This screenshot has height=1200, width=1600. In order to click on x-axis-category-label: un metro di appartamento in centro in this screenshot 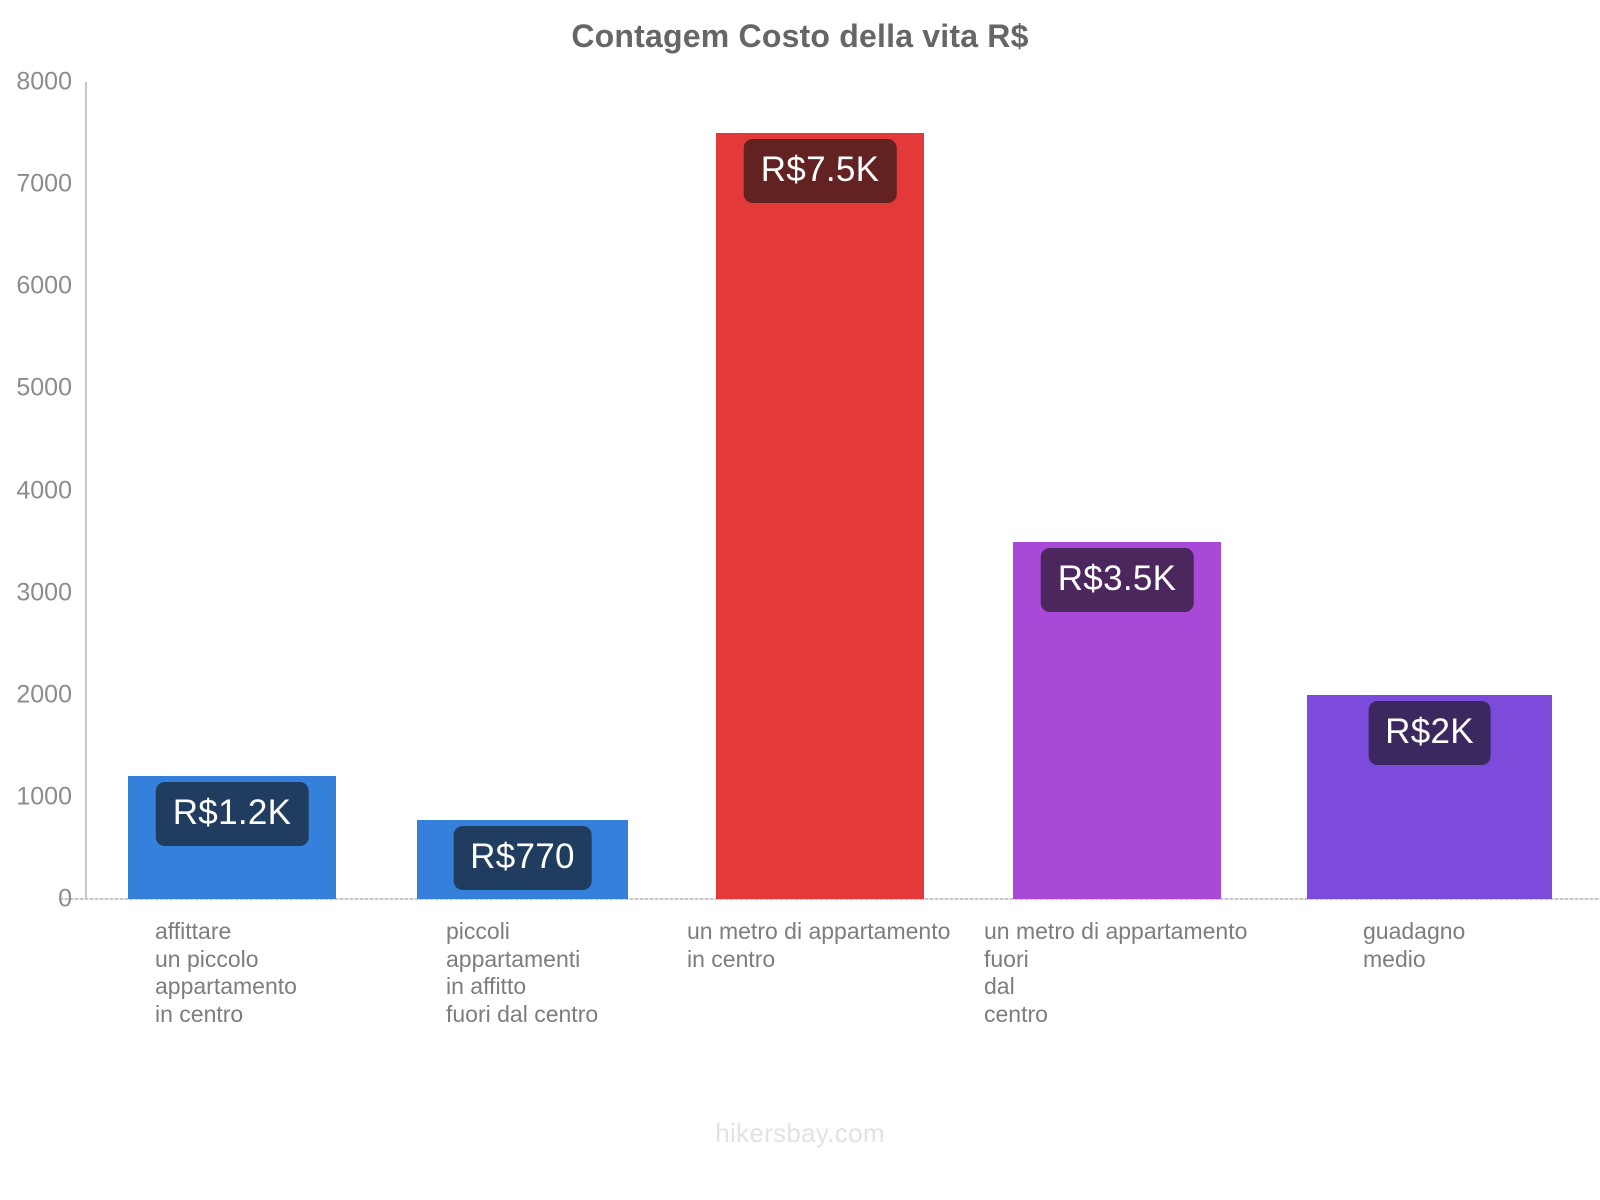, I will do `click(819, 945)`.